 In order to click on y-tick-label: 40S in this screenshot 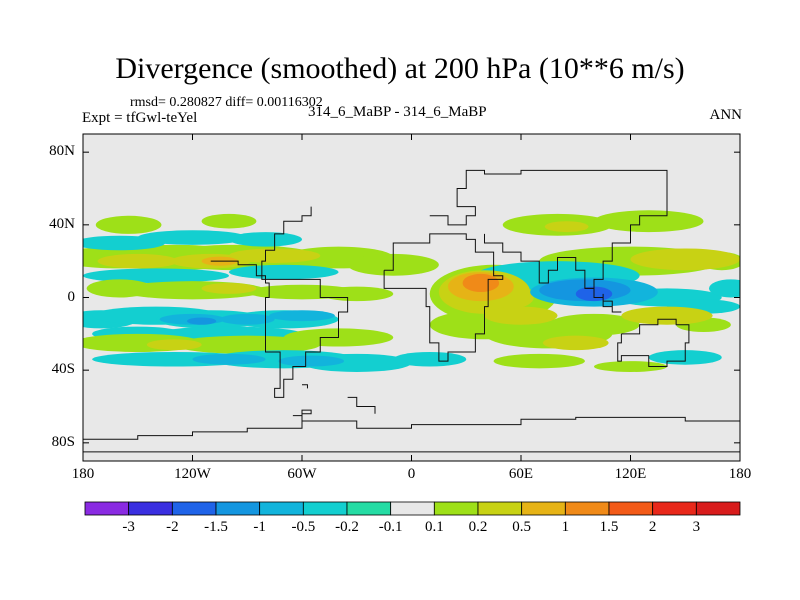, I will do `click(63, 369)`.